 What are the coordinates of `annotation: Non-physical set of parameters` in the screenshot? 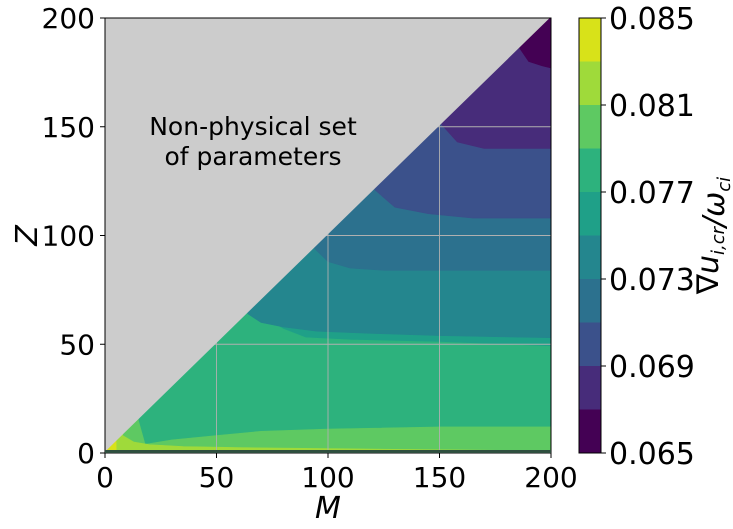 It's located at (253, 144).